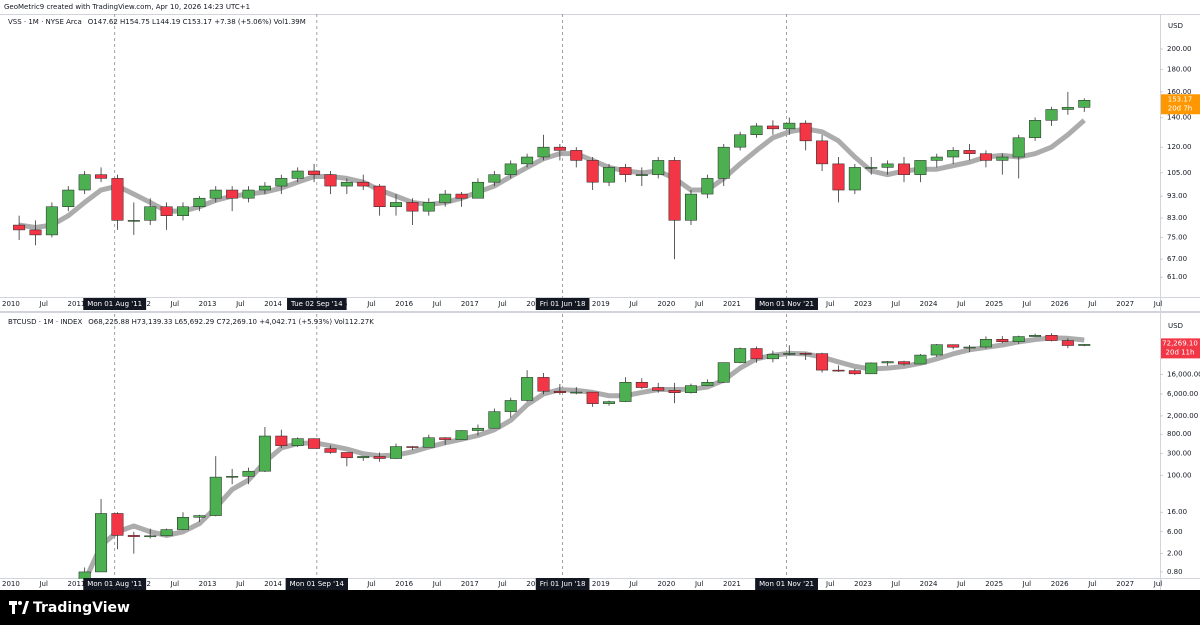 The width and height of the screenshot is (1200, 629). Describe the element at coordinates (1125, 584) in the screenshot. I see `x-tick-label: 2027` at that location.